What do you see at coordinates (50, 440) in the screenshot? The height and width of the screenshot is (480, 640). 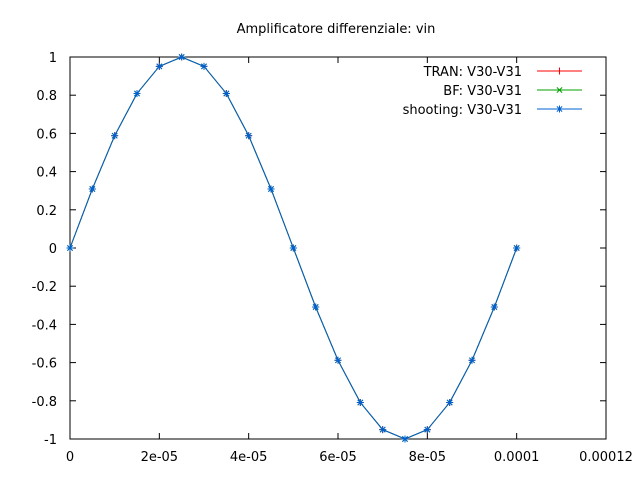 I see `y-tick-label: -1` at bounding box center [50, 440].